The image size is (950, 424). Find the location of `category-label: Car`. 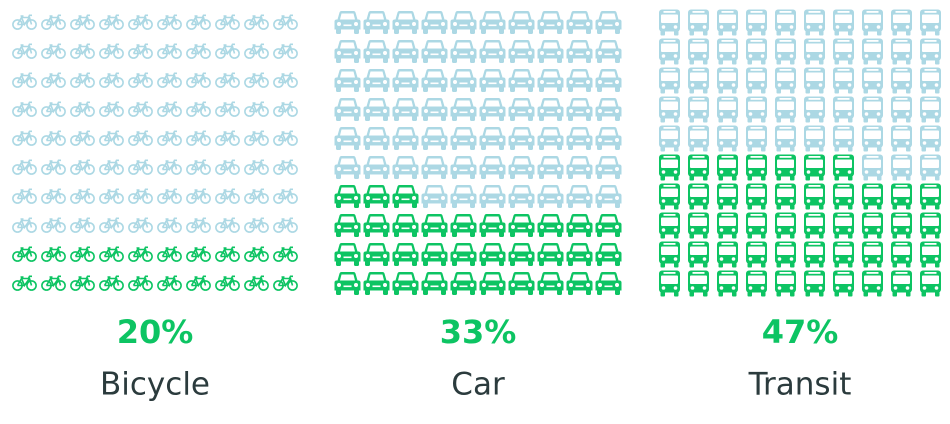

category-label: Car is located at coordinates (478, 385).